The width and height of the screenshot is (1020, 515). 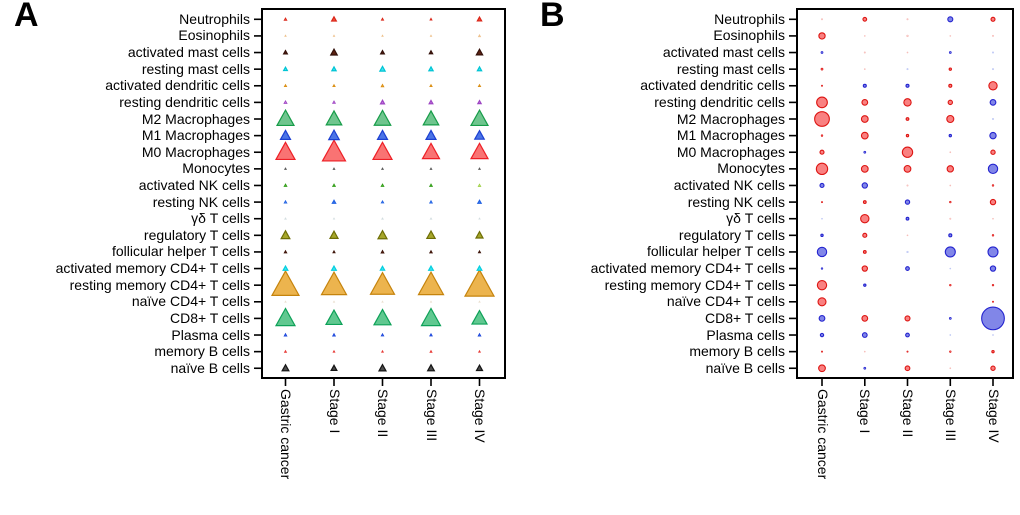 I want to click on row-label: M1 Macrophages, so click(x=195, y=135).